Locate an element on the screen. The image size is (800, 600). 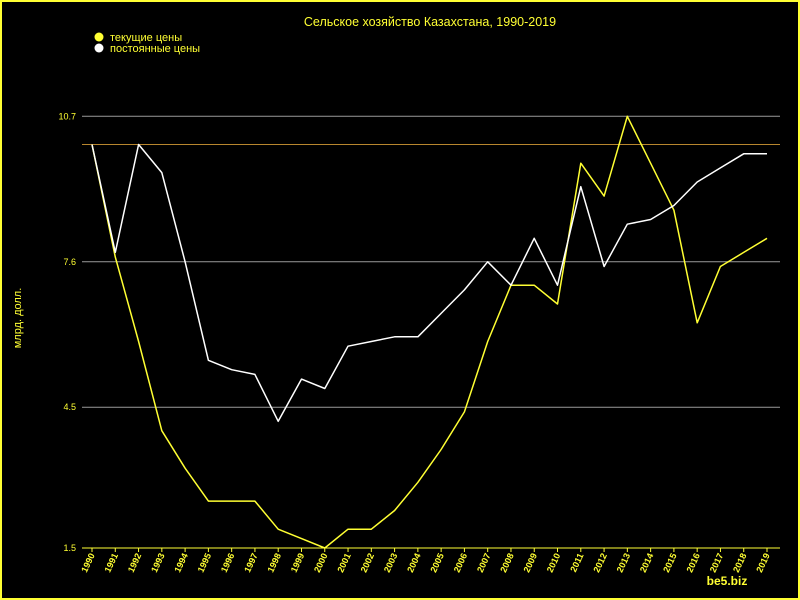
x-tick-label: 2019 is located at coordinates (763, 563).